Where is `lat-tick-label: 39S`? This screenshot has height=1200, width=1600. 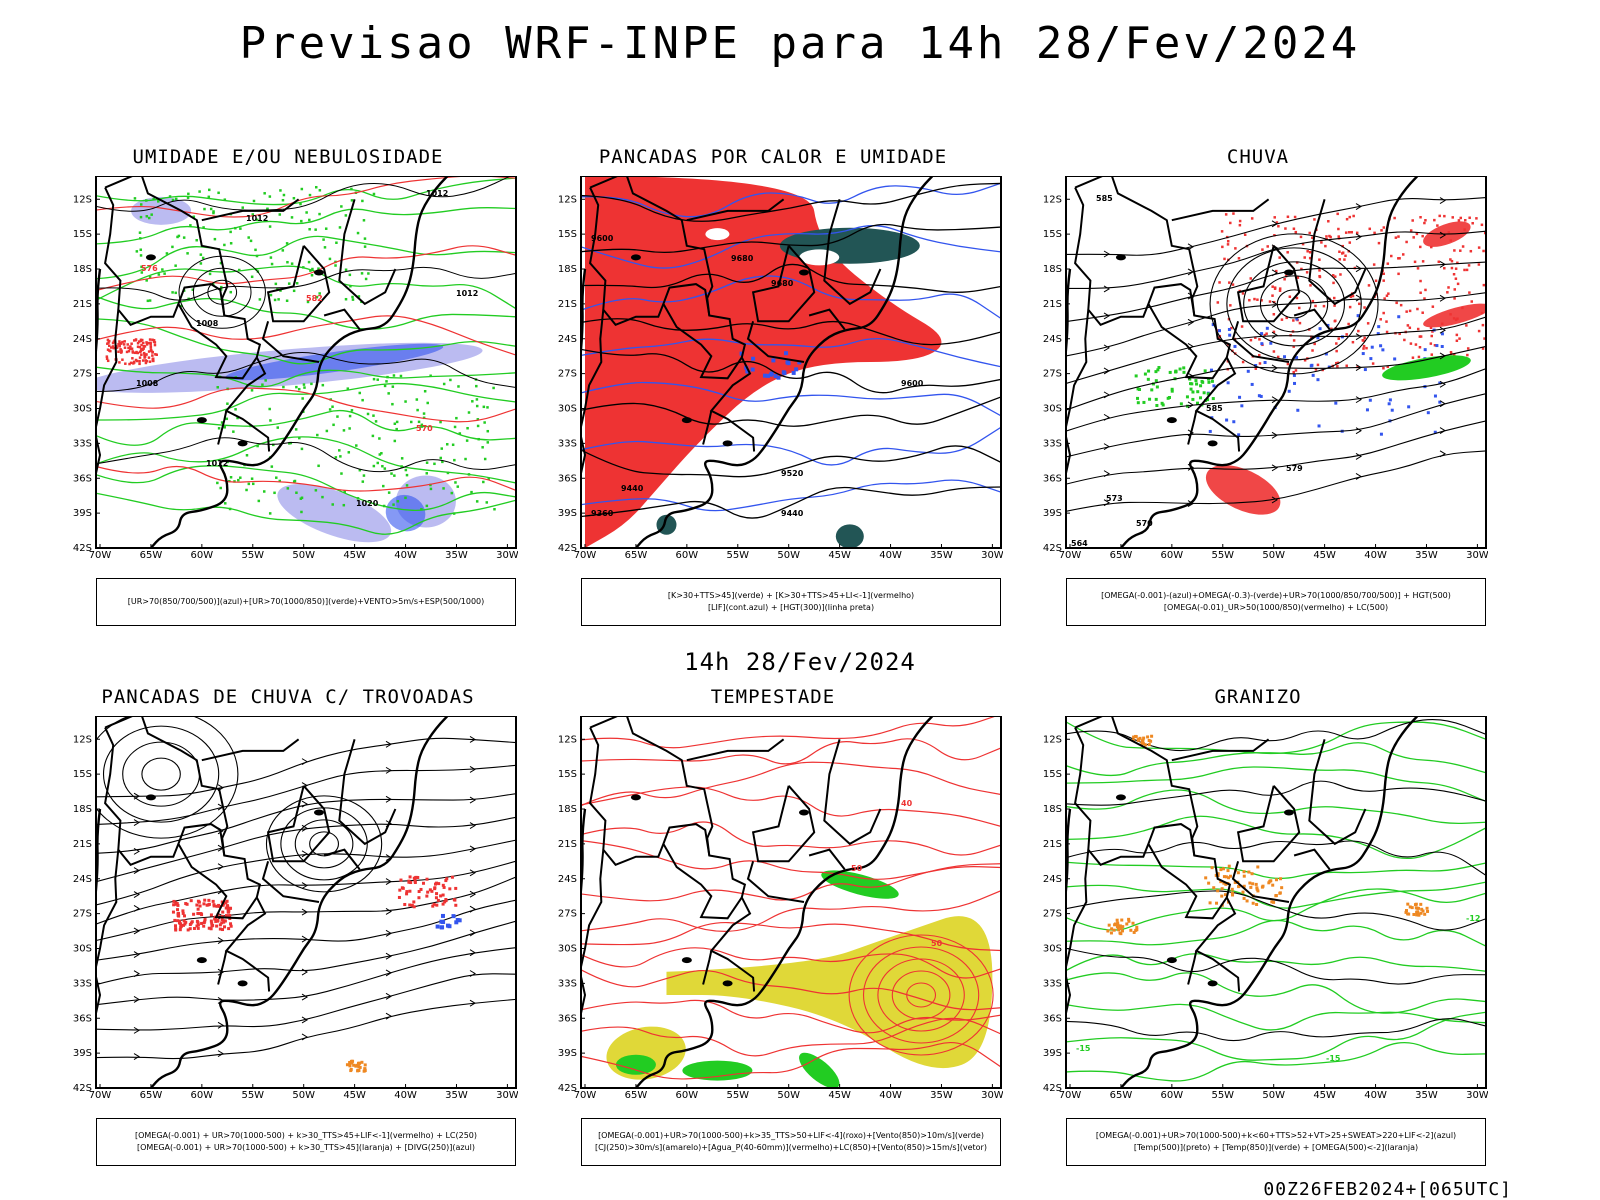 lat-tick-label: 39S is located at coordinates (82, 513).